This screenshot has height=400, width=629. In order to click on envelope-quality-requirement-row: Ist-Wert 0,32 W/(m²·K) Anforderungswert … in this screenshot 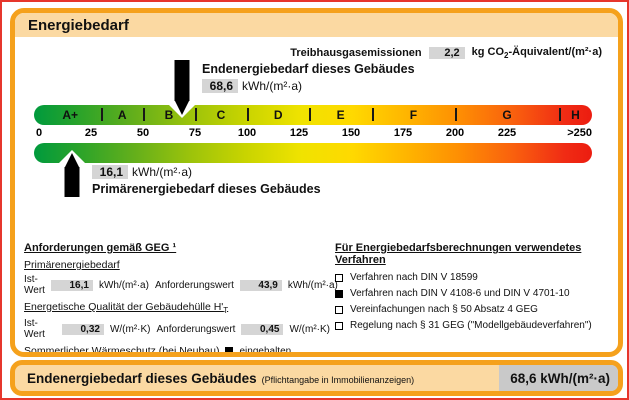, I will do `click(177, 329)`.